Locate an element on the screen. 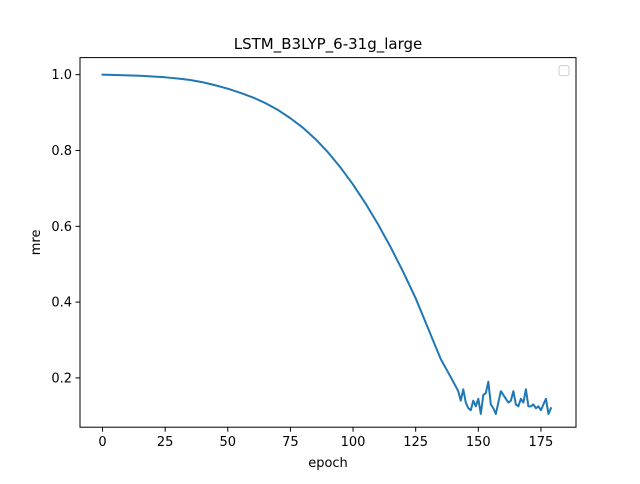 The image size is (640, 484). chart-title: LSTM_B3LYP_6-31g_large is located at coordinates (328, 44).